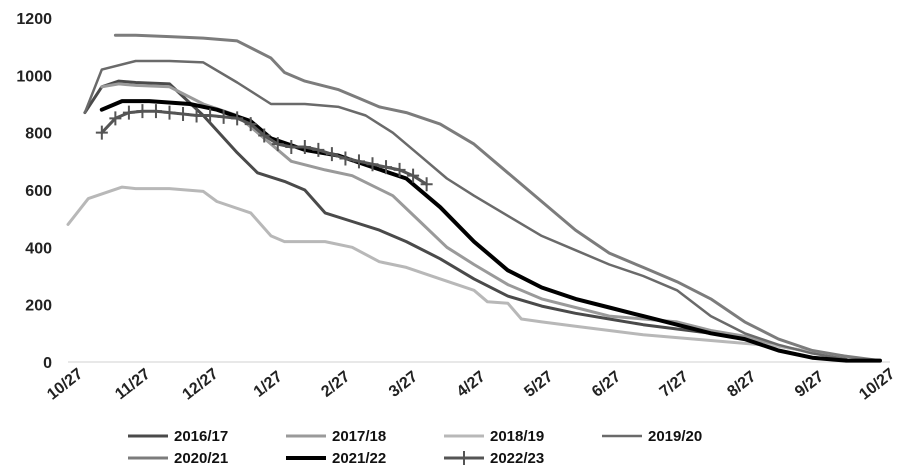 Image resolution: width=900 pixels, height=474 pixels. I want to click on legend-label: 2022/23, so click(517, 458).